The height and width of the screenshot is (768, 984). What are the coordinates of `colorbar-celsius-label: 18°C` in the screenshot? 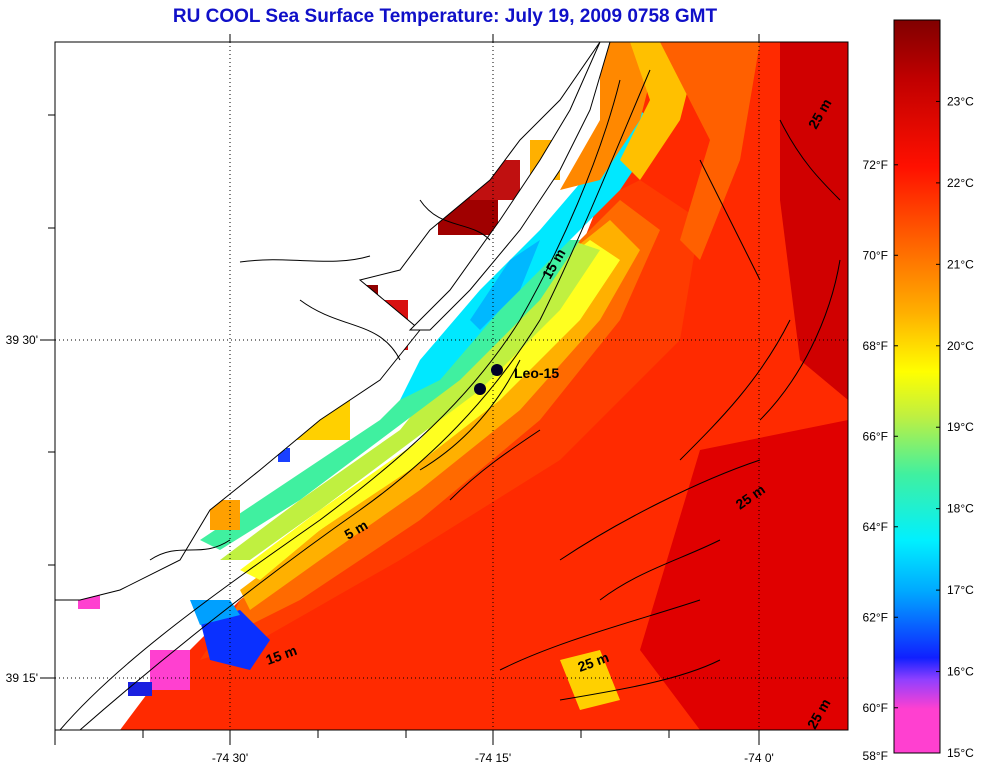 It's located at (960, 509).